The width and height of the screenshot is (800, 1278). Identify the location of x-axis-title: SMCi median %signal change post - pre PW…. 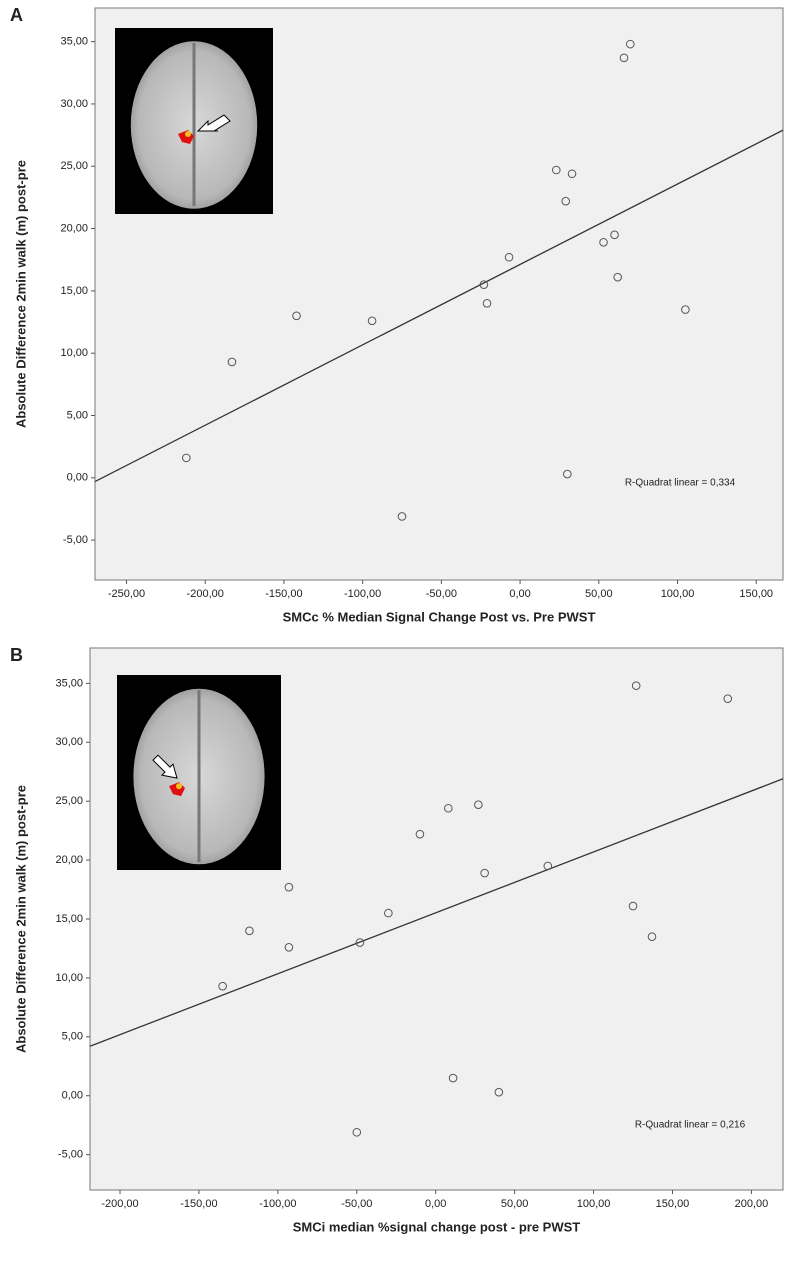
(437, 1226).